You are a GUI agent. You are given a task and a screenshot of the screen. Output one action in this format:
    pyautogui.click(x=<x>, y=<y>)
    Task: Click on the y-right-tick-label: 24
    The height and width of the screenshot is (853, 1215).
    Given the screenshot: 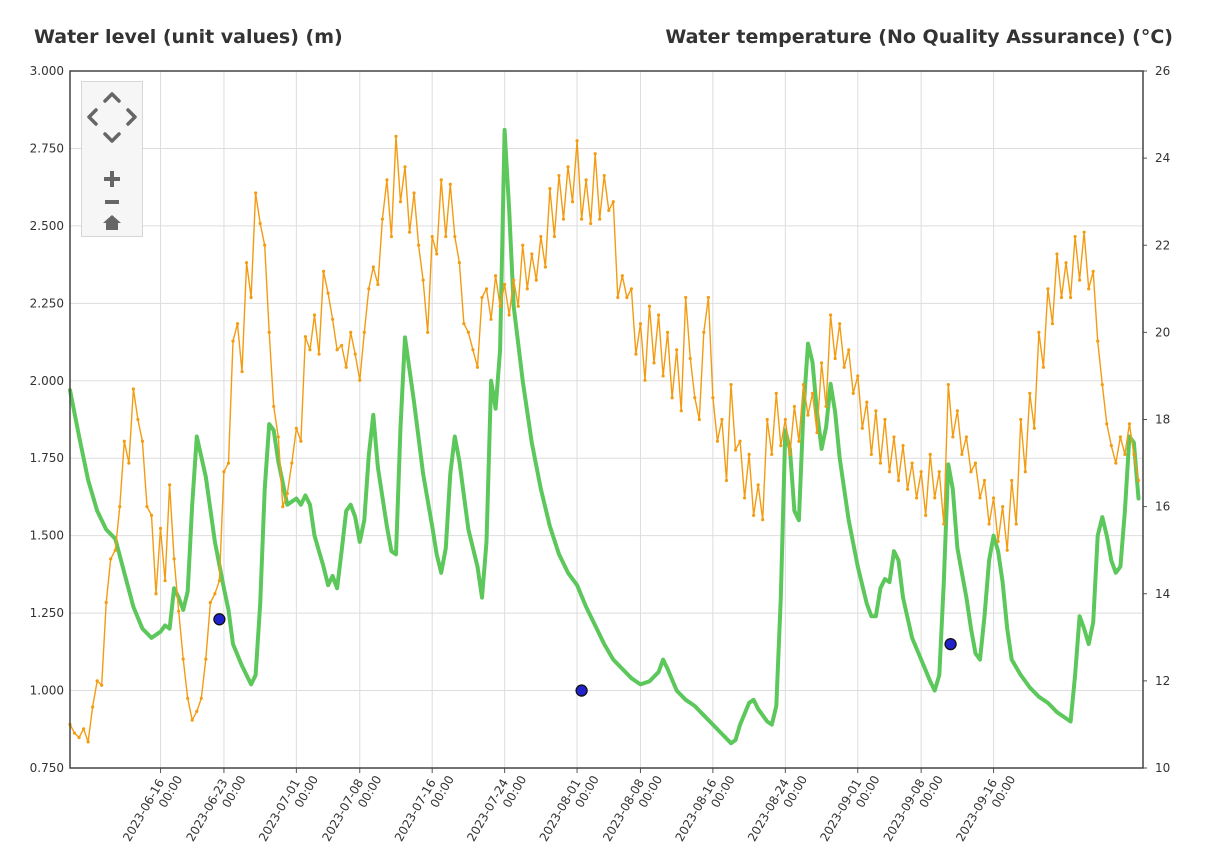 What is the action you would take?
    pyautogui.click(x=1162, y=158)
    